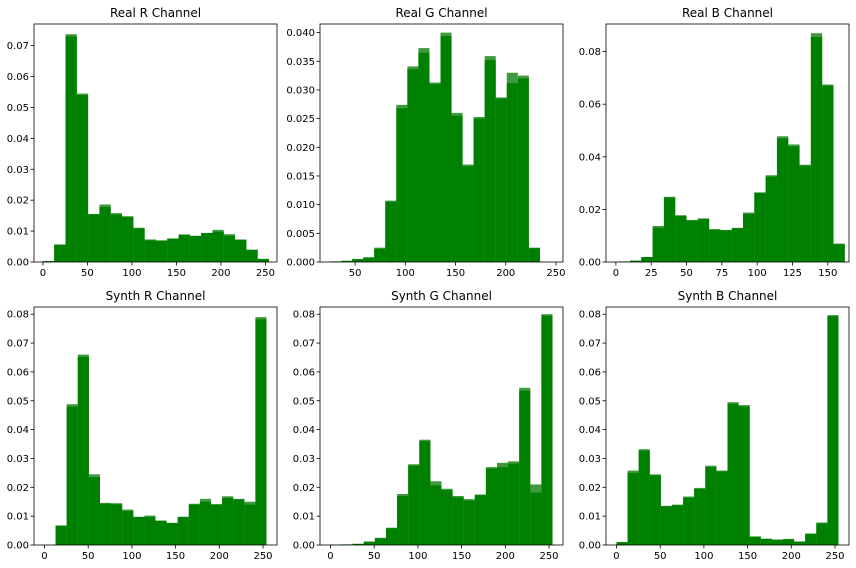 This screenshot has width=856, height=568. What do you see at coordinates (300, 263) in the screenshot?
I see `y-tick-label: 0.000` at bounding box center [300, 263].